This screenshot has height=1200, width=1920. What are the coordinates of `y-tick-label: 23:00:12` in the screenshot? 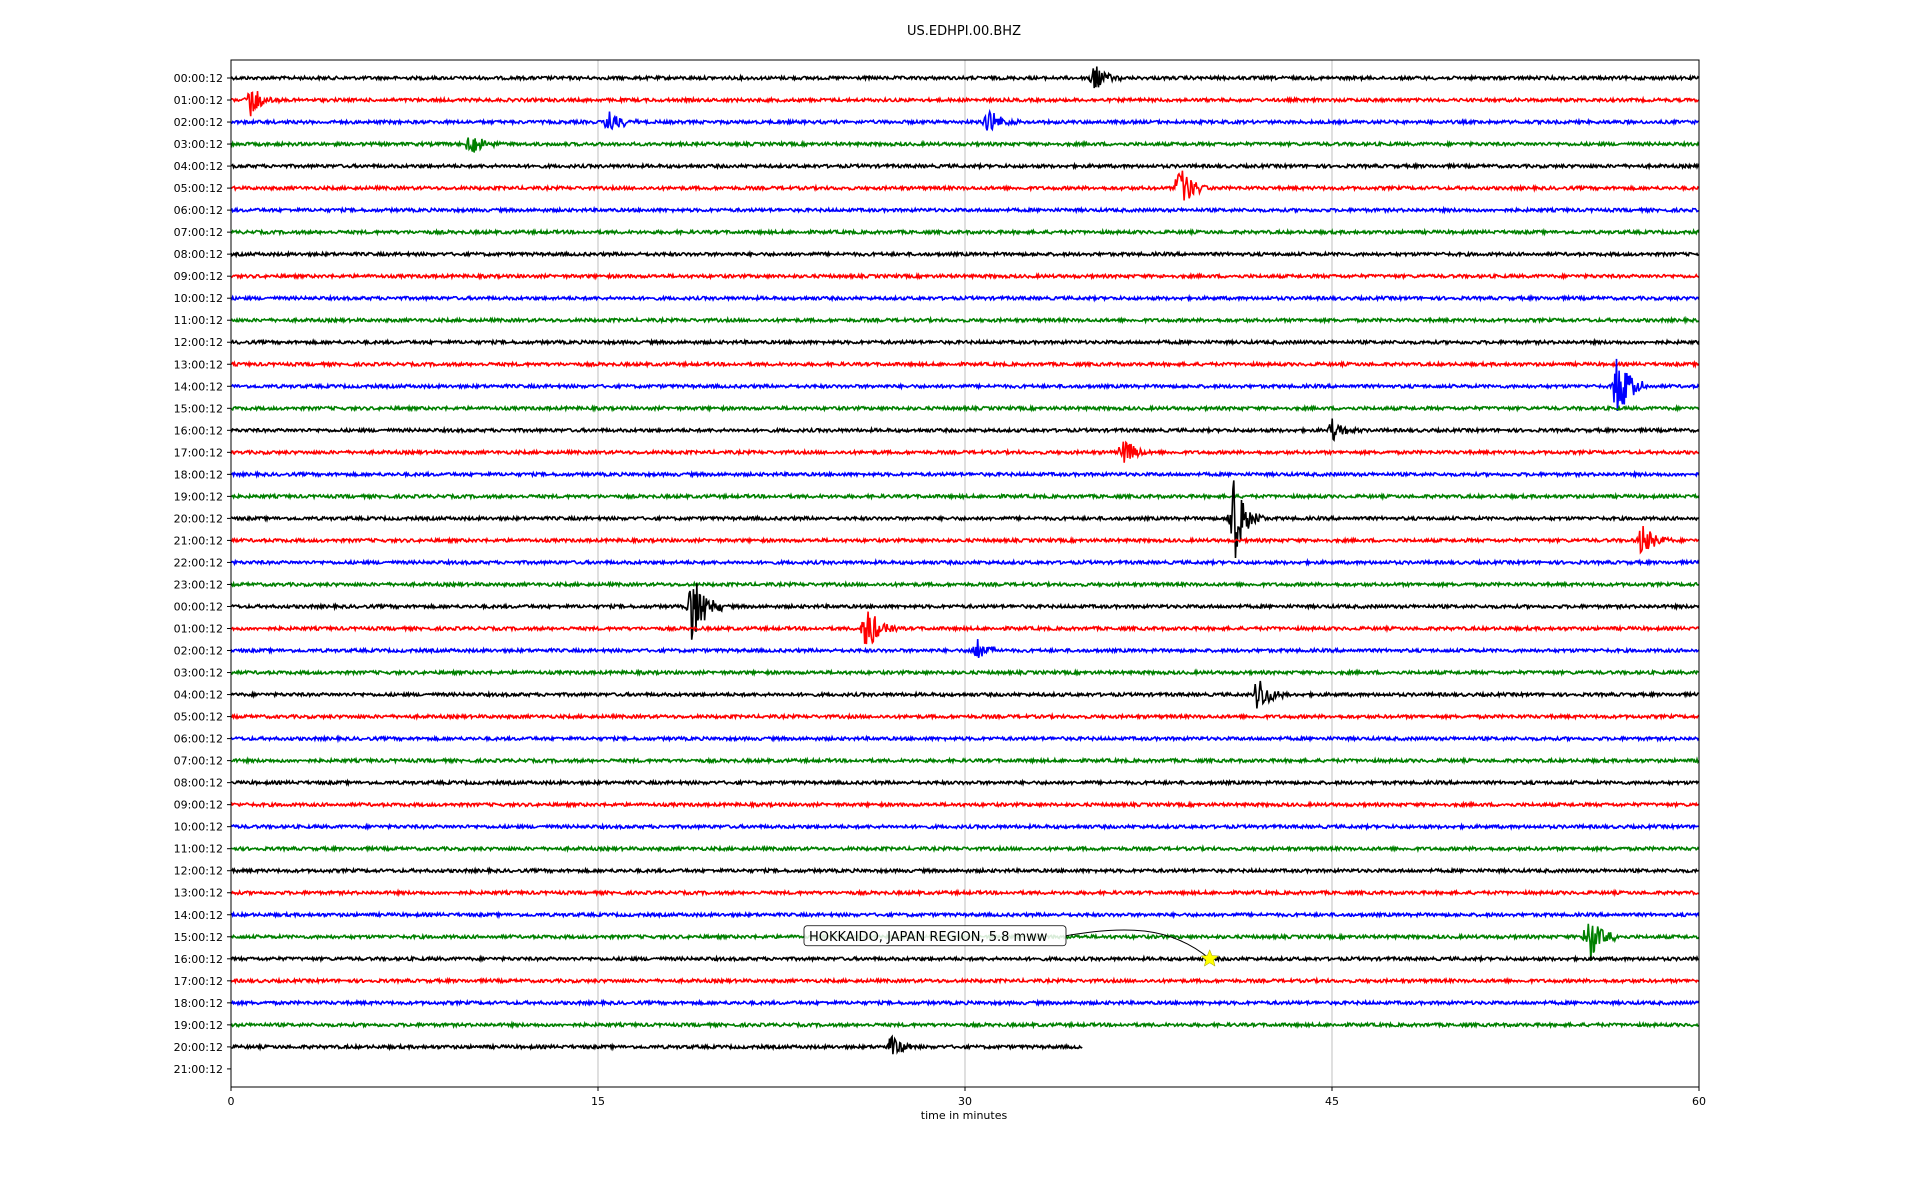 It's located at (198, 584).